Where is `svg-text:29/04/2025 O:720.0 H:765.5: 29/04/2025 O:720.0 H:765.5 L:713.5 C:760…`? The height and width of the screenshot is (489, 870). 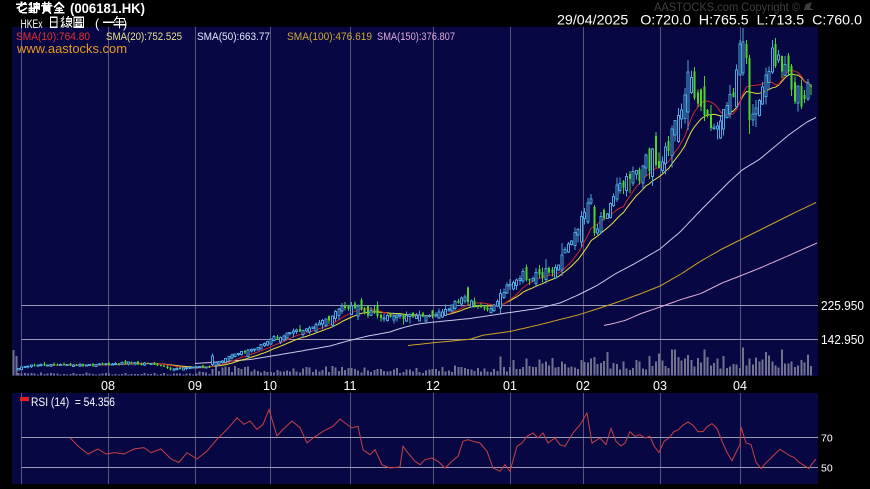
svg-text:29/04/2025 O:720.0 H:765.5: 29/04/2025 O:720.0 H:765.5 L:713.5 C:760… is located at coordinates (709, 20).